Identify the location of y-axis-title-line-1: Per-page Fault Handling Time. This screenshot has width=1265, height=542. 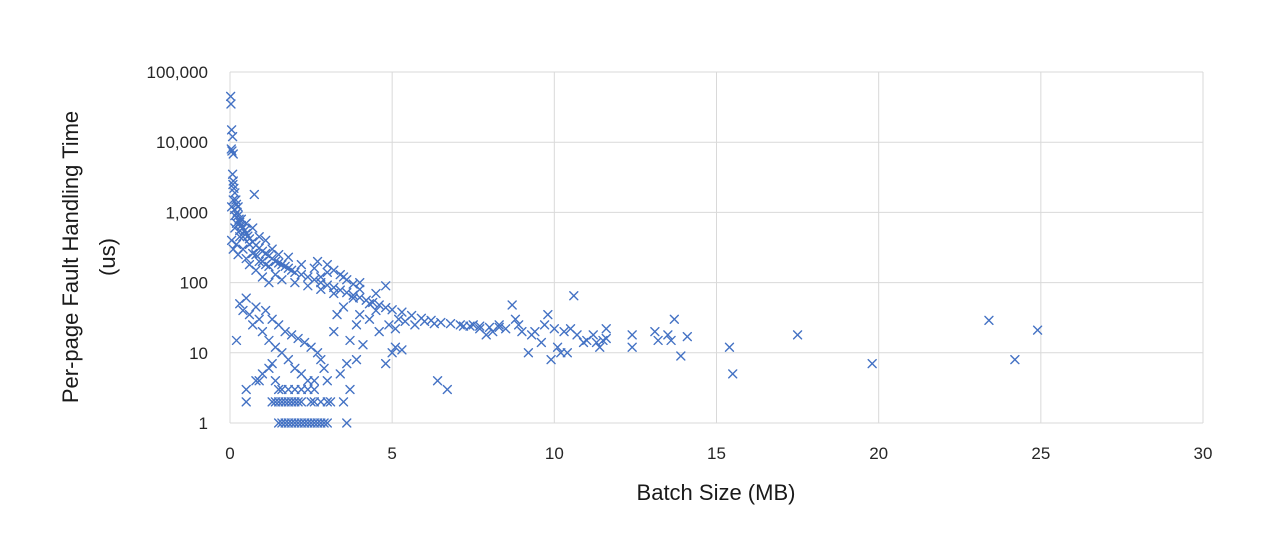
(70, 257).